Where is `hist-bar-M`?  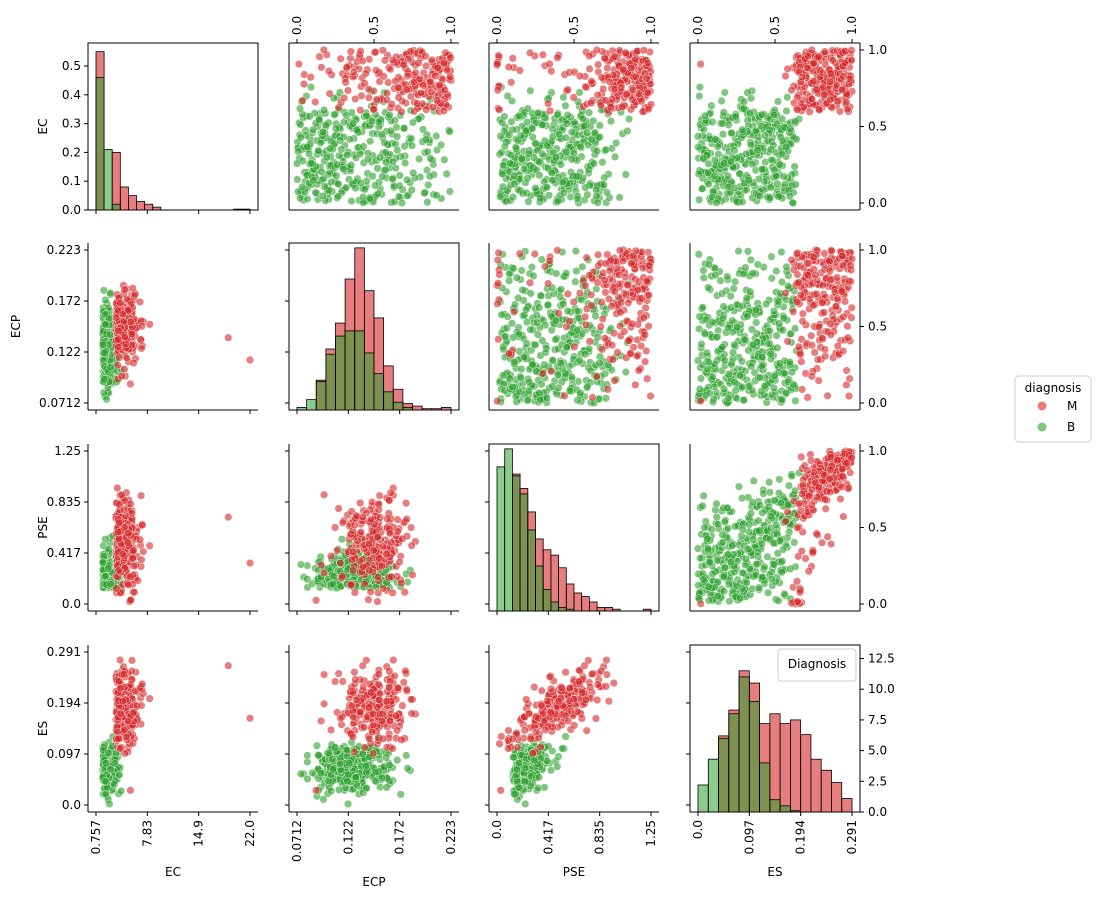
hist-bar-M is located at coordinates (437, 409).